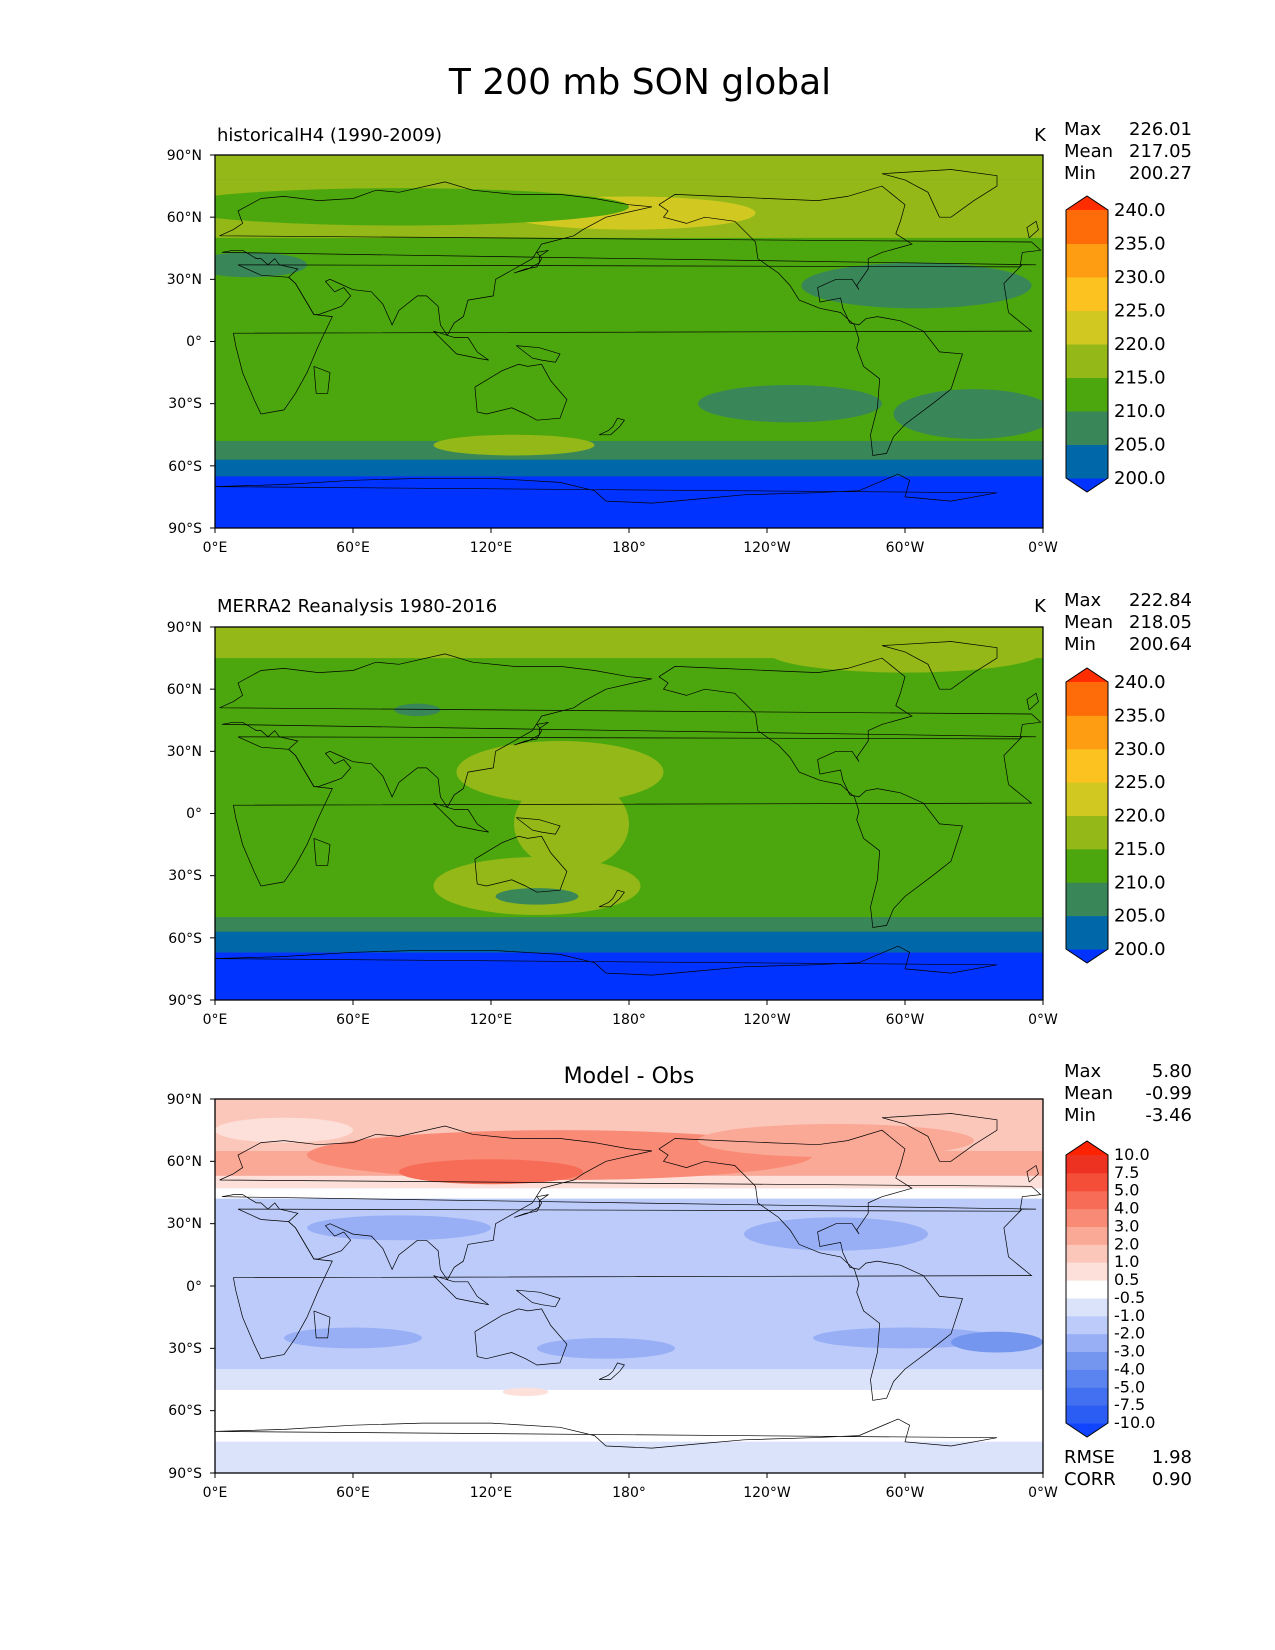  What do you see at coordinates (1172, 1457) in the screenshot?
I see `rmse-value: 1.98` at bounding box center [1172, 1457].